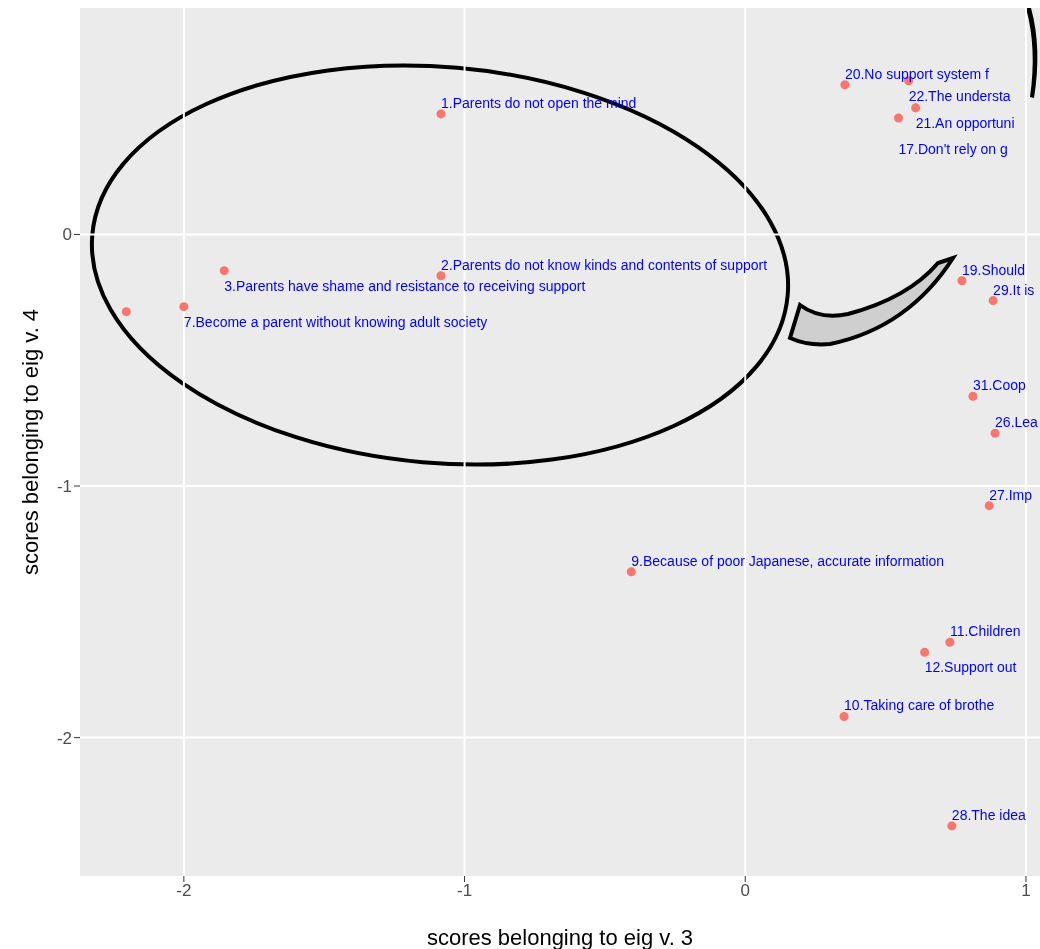 This screenshot has height=949, width=1040. Describe the element at coordinates (30, 442) in the screenshot. I see `y-axis-title: scores belonging to eig v. 4` at that location.